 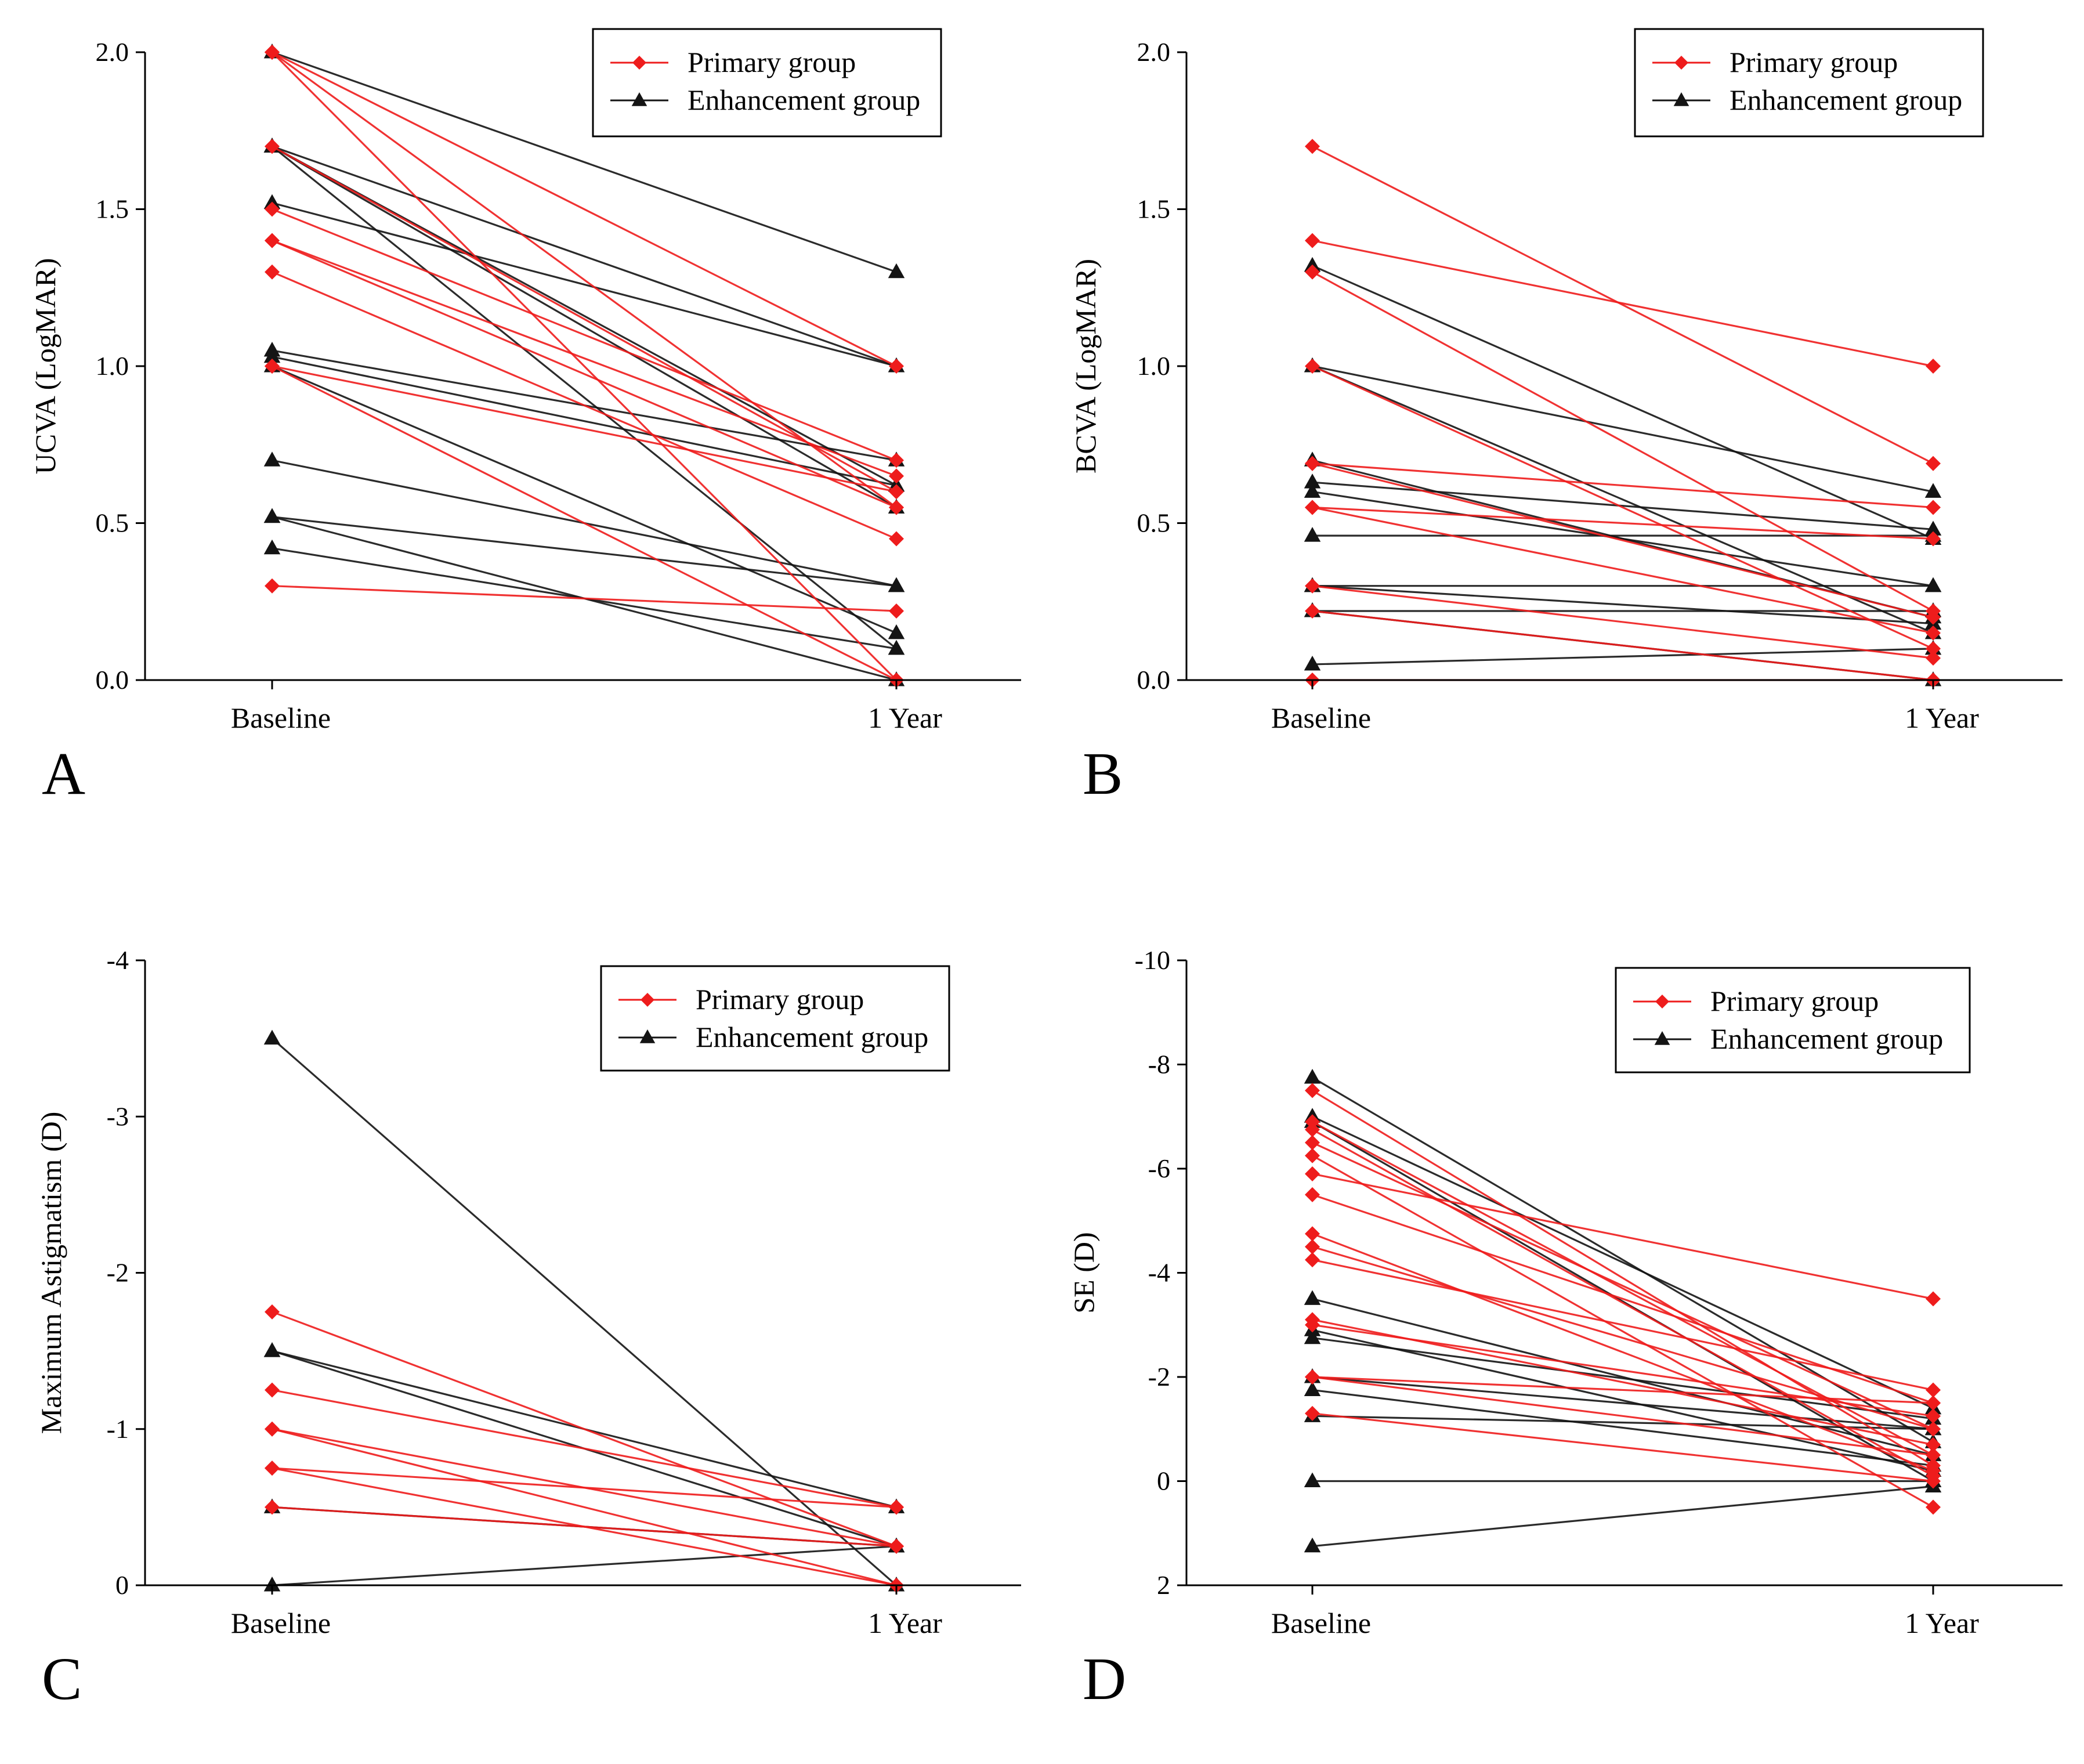 What do you see at coordinates (1085, 366) in the screenshot?
I see `y-axis-title: BCVA (LogMAR)` at bounding box center [1085, 366].